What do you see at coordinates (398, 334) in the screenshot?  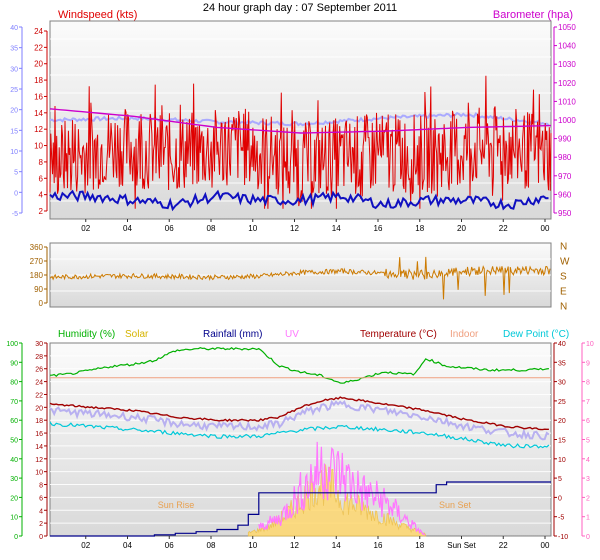 I see `legend-entry: Temperature (°C)` at bounding box center [398, 334].